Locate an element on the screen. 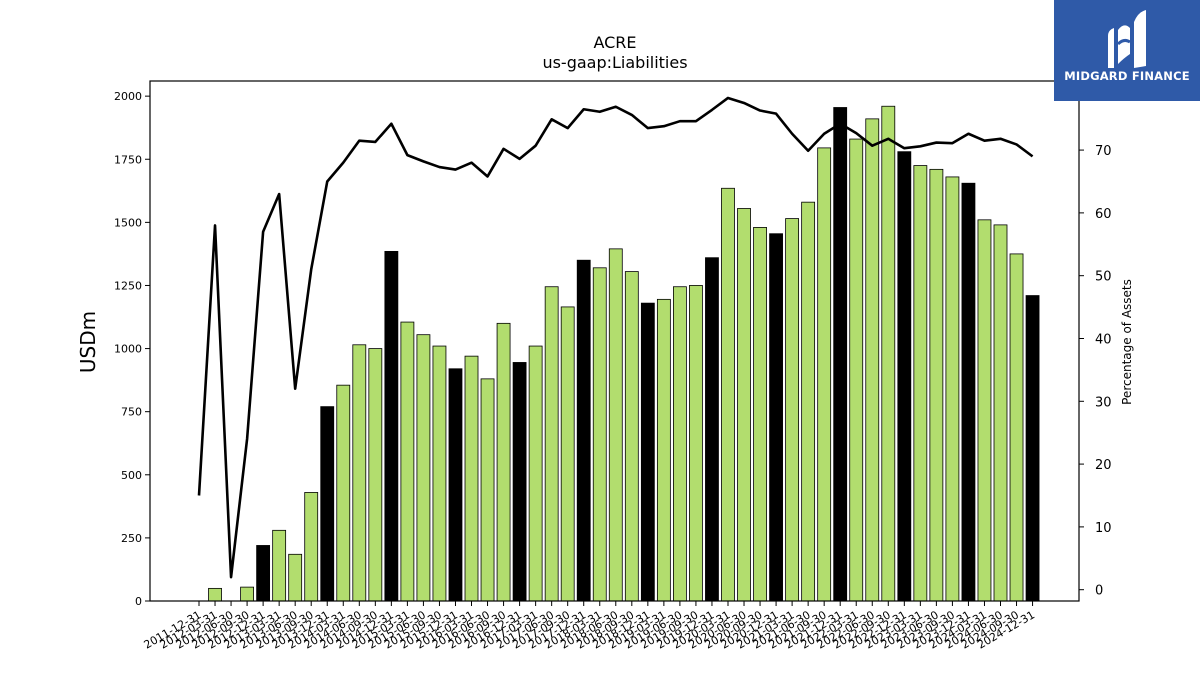 This screenshot has width=1200, height=675. y-tick-label: 1750 is located at coordinates (128, 159).